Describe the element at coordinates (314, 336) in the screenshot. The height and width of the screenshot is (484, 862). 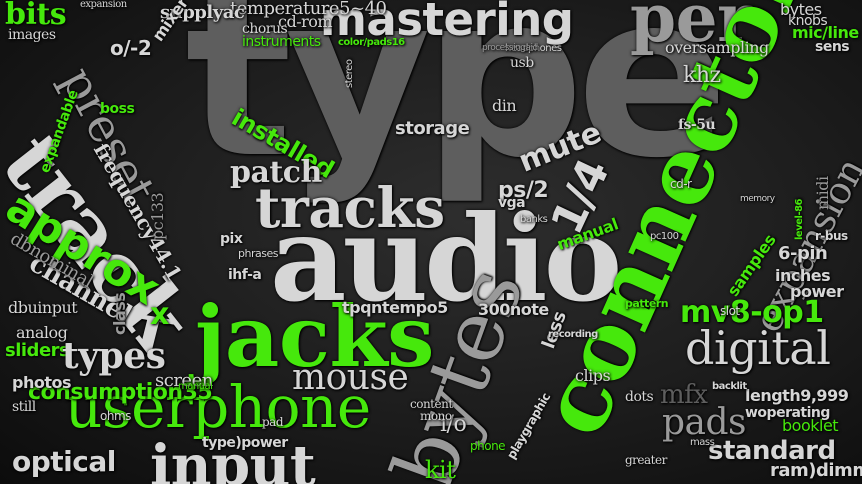
I see `word-jacks: jacks` at that location.